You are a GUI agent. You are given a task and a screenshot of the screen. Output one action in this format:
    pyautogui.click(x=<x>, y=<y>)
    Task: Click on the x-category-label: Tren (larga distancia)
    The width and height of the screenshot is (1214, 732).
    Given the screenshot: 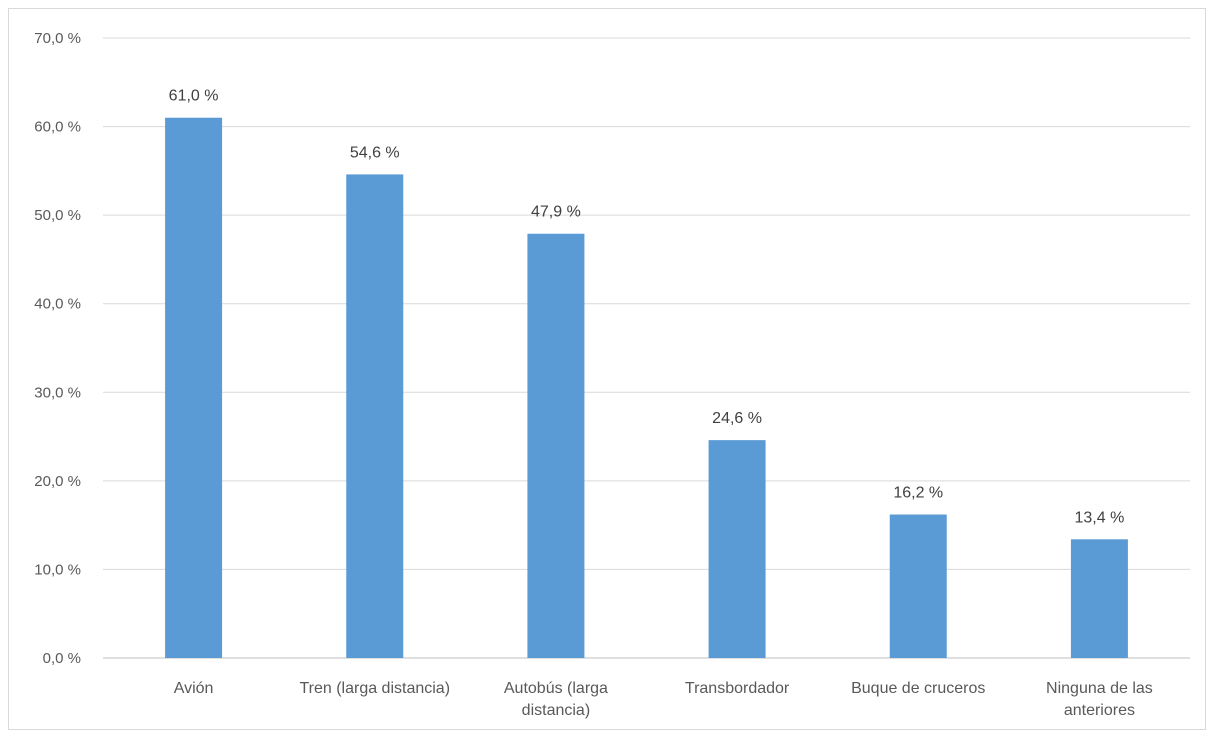 What is the action you would take?
    pyautogui.click(x=374, y=688)
    